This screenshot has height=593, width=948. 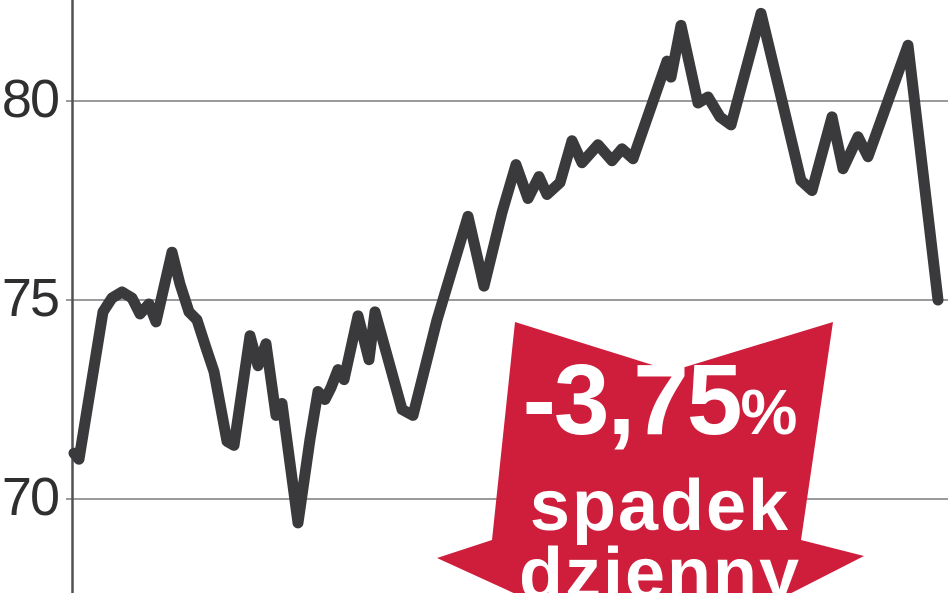 I want to click on percent-sign: %, so click(x=769, y=412).